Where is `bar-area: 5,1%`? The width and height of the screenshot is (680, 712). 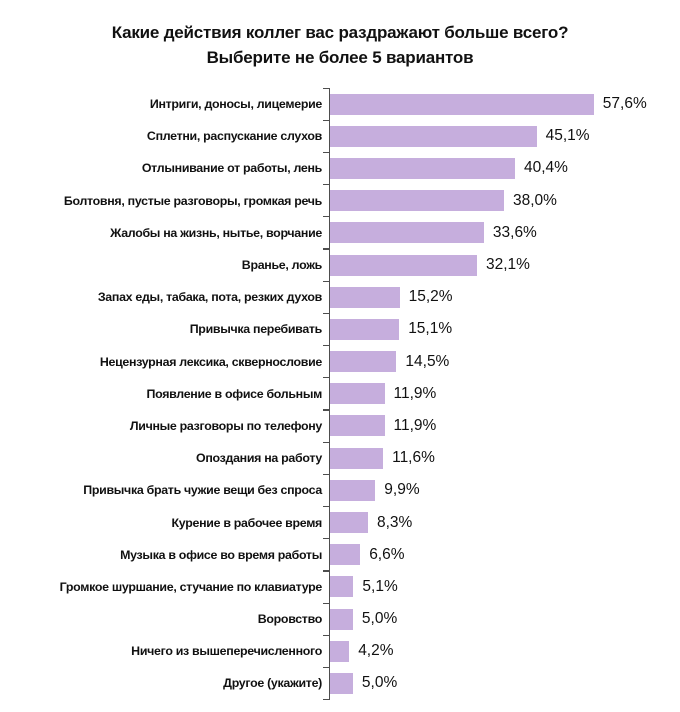
bar-area: 5,1% is located at coordinates (501, 586).